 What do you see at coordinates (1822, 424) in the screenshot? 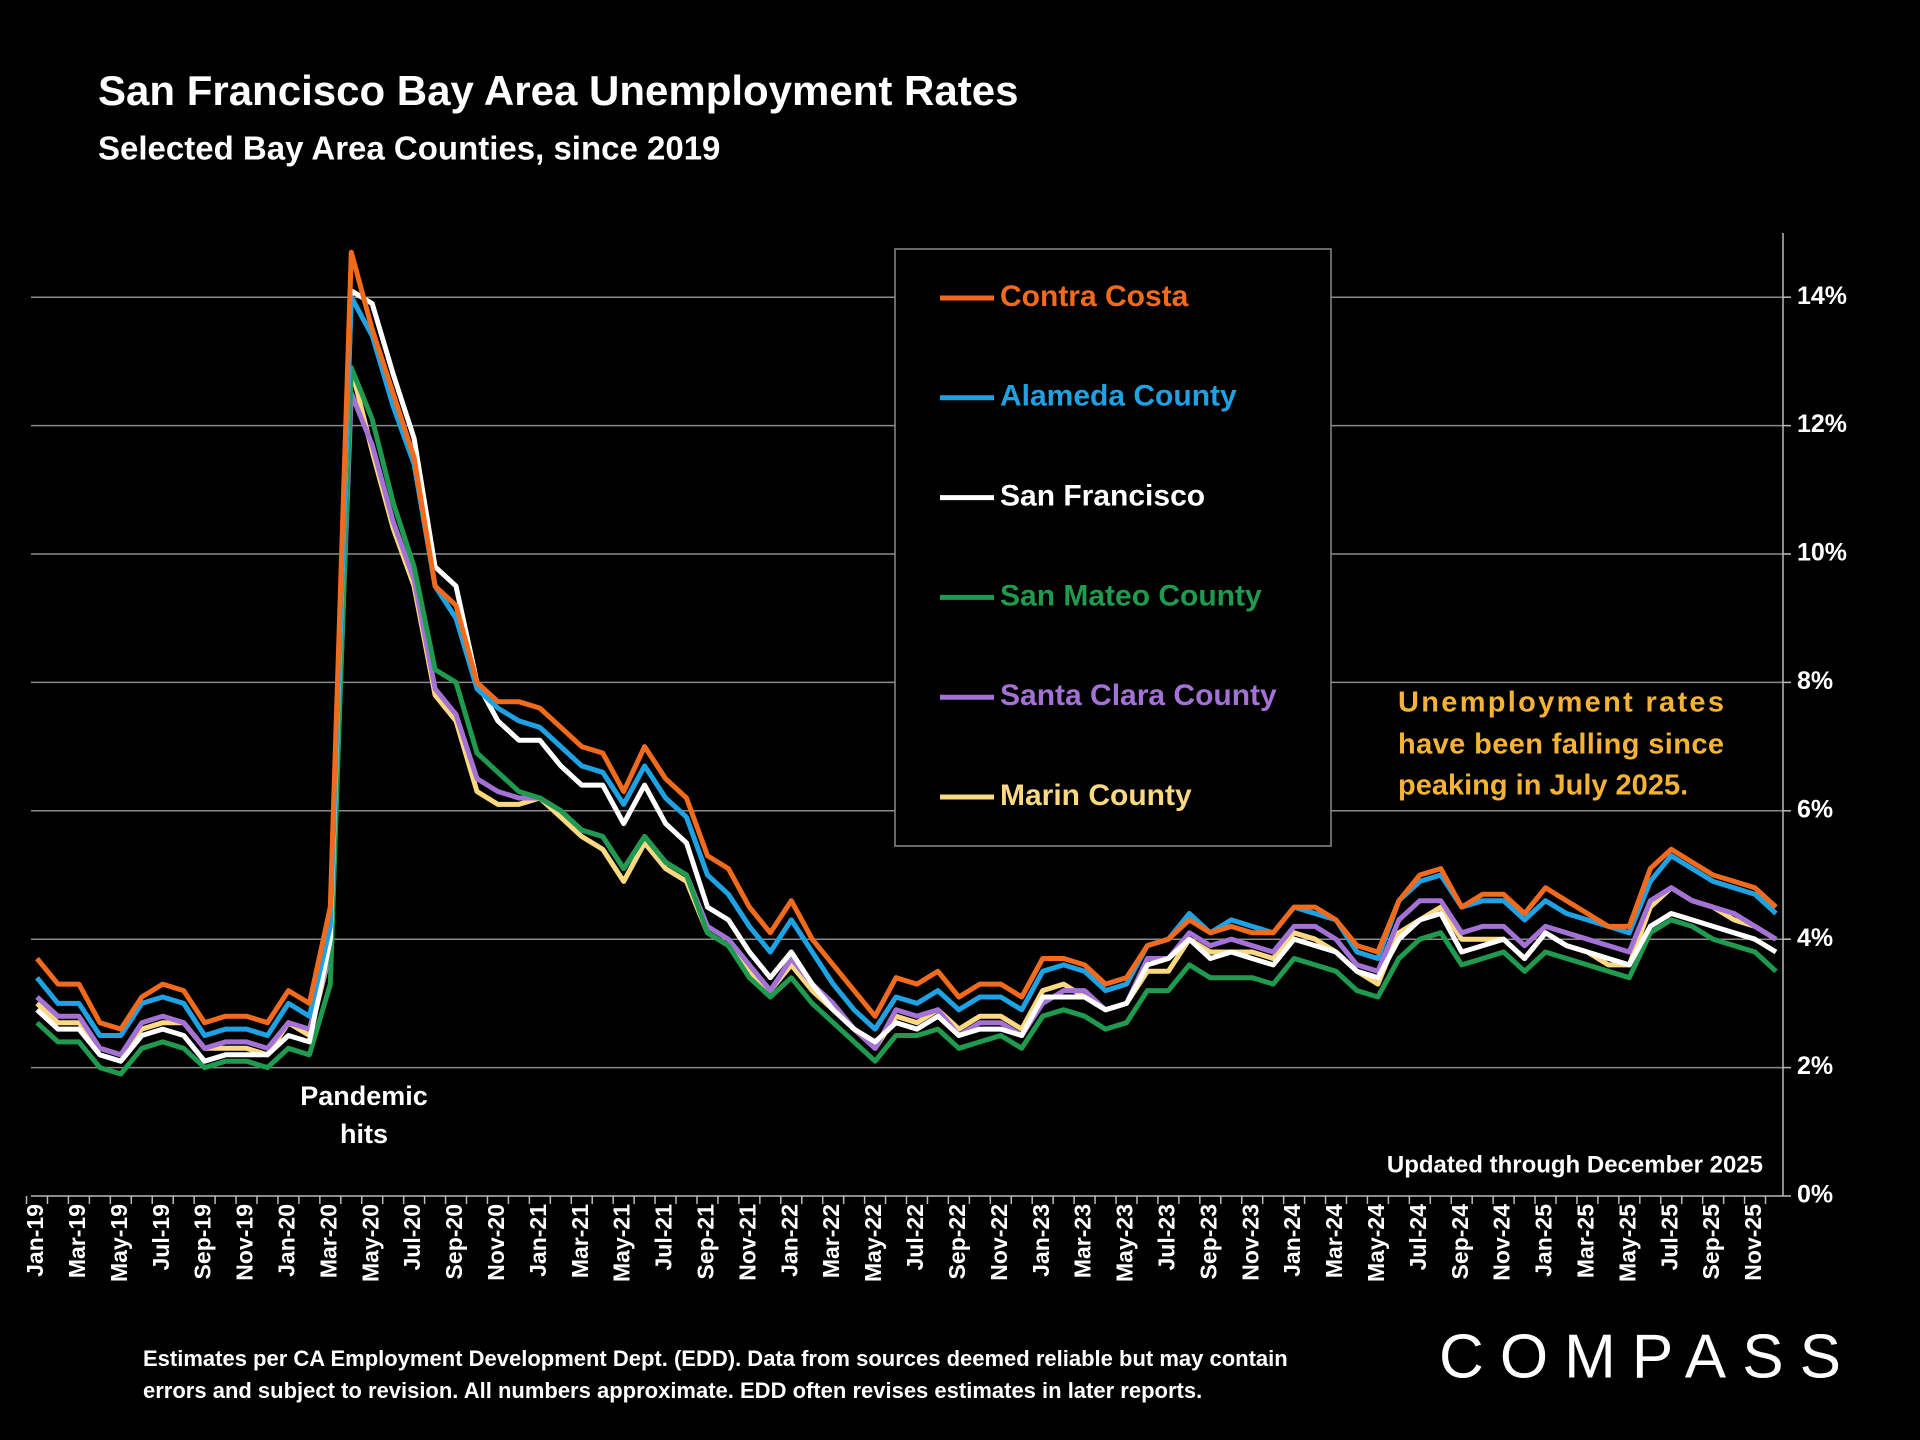
I see `y-tick-label: 12%` at bounding box center [1822, 424].